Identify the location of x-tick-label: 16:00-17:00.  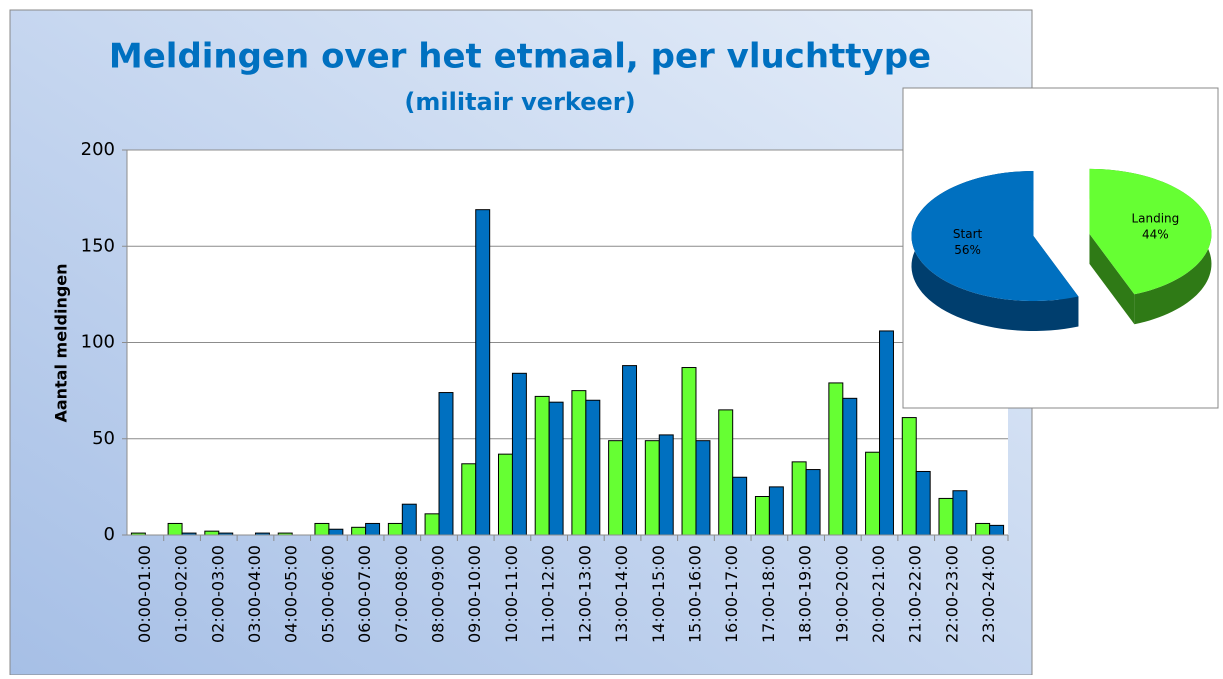
(731, 594).